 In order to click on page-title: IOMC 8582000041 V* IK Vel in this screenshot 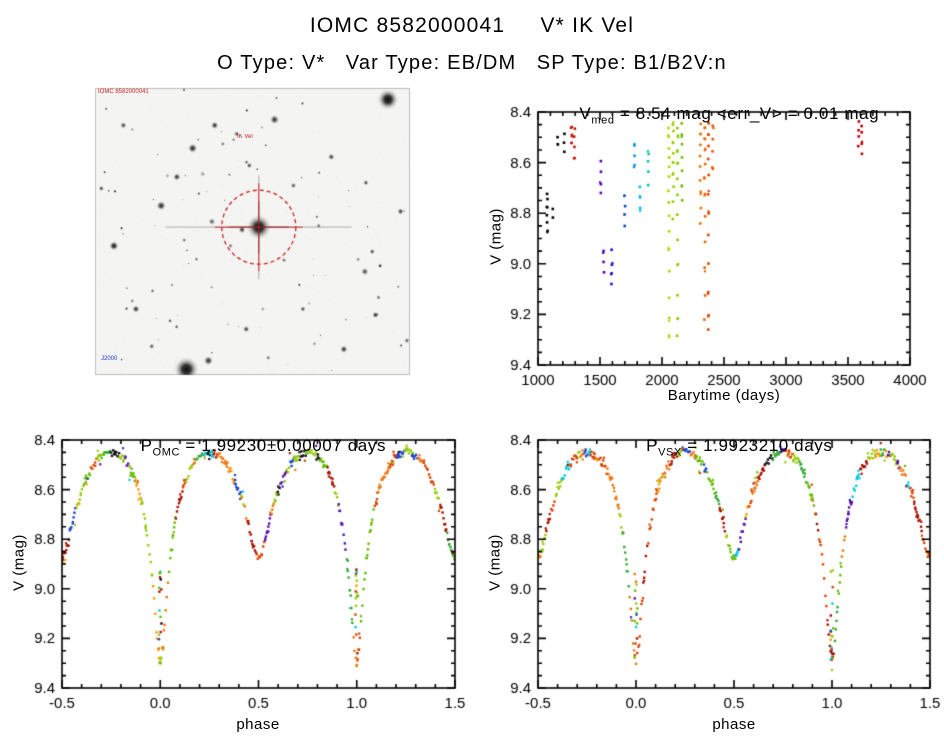, I will do `click(472, 25)`.